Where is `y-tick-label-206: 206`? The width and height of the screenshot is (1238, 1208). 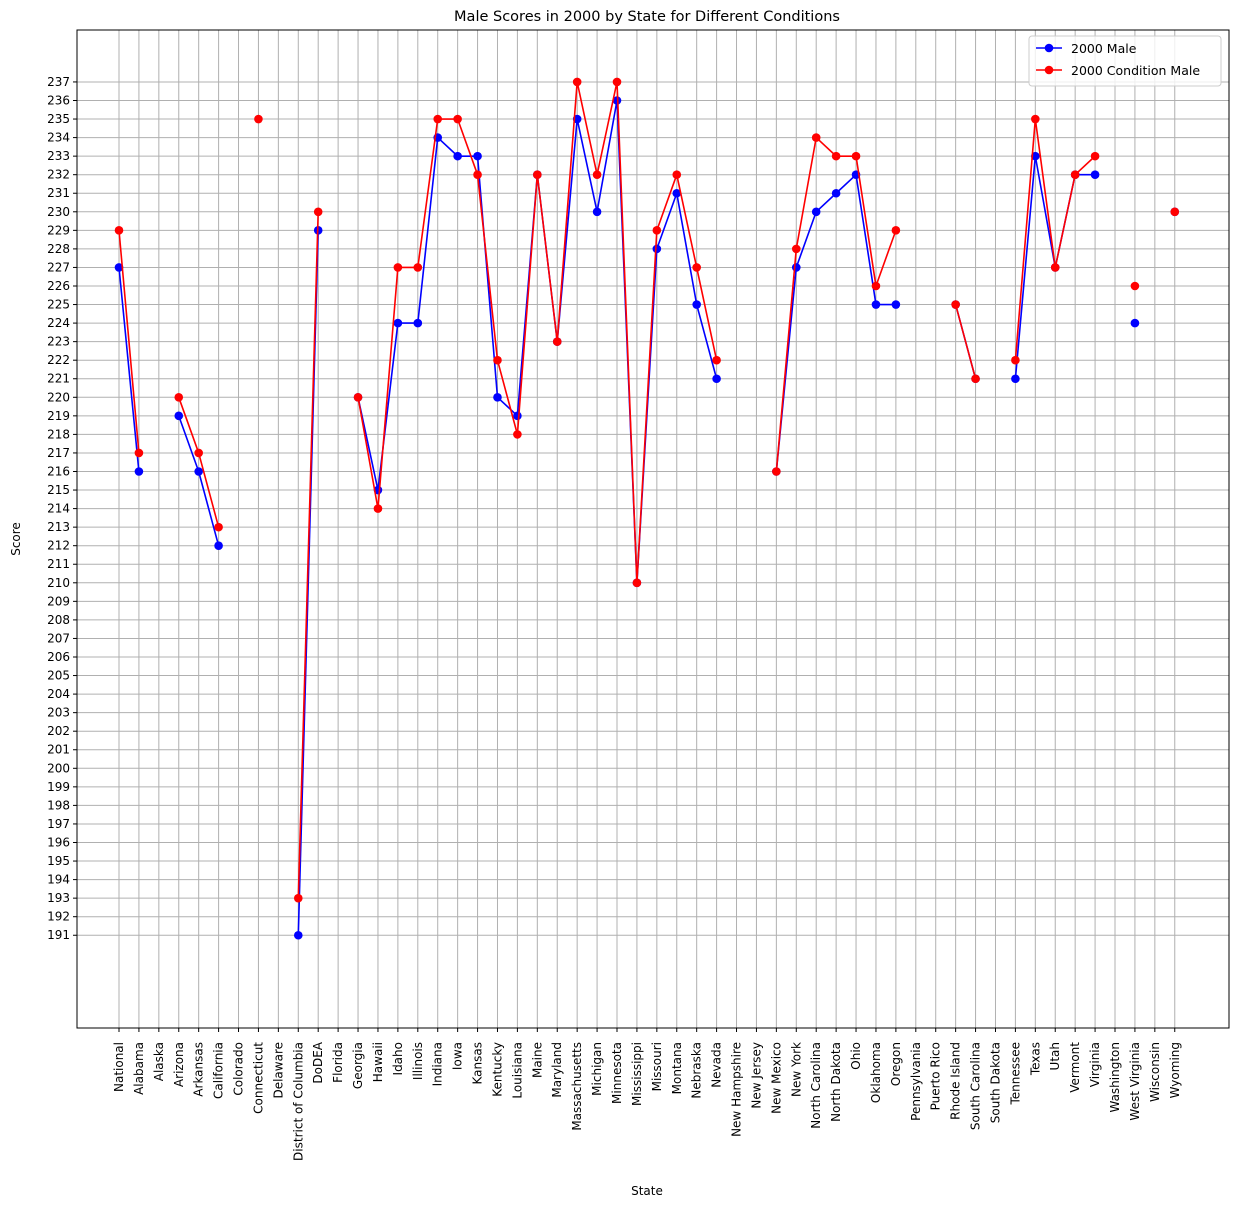 y-tick-label-206: 206 is located at coordinates (58, 657).